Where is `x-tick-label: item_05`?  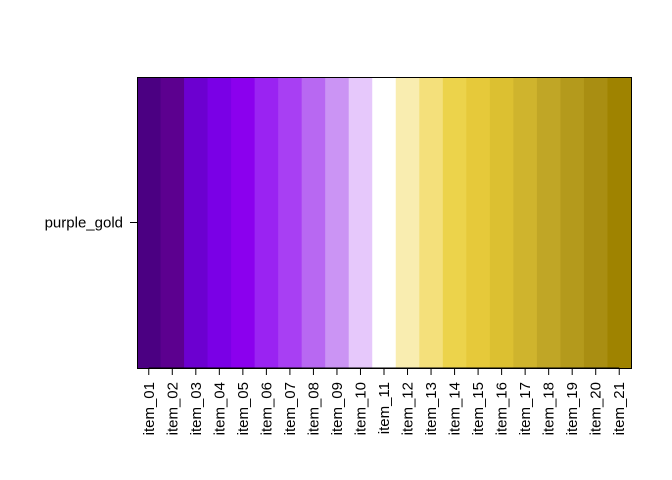 x-tick-label: item_05 is located at coordinates (243, 408).